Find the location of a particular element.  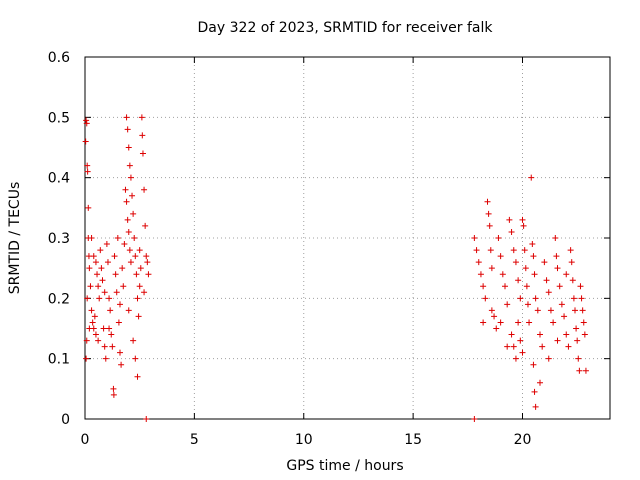

y-tick-label: 0.5 is located at coordinates (59, 118).